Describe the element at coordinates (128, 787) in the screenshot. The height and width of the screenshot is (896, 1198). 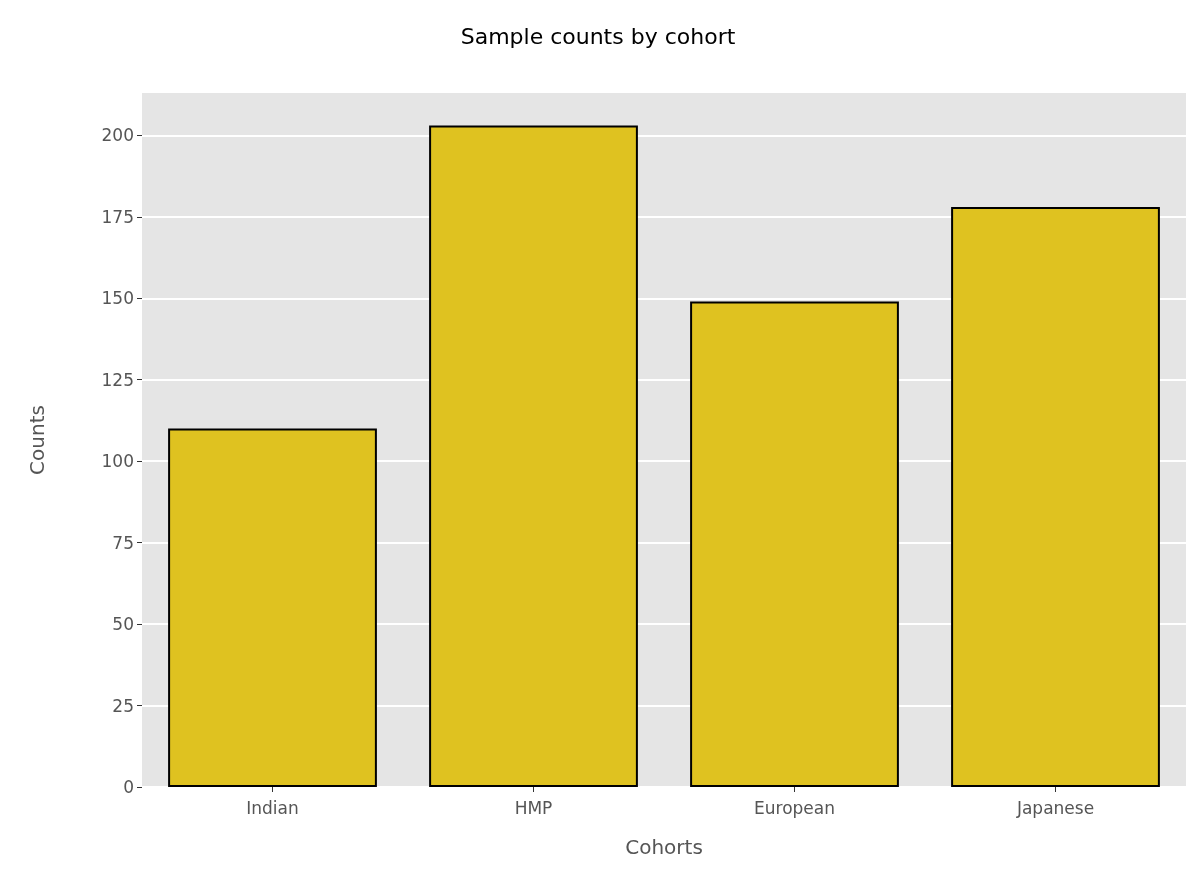
I see `y-tick-label: 0` at that location.